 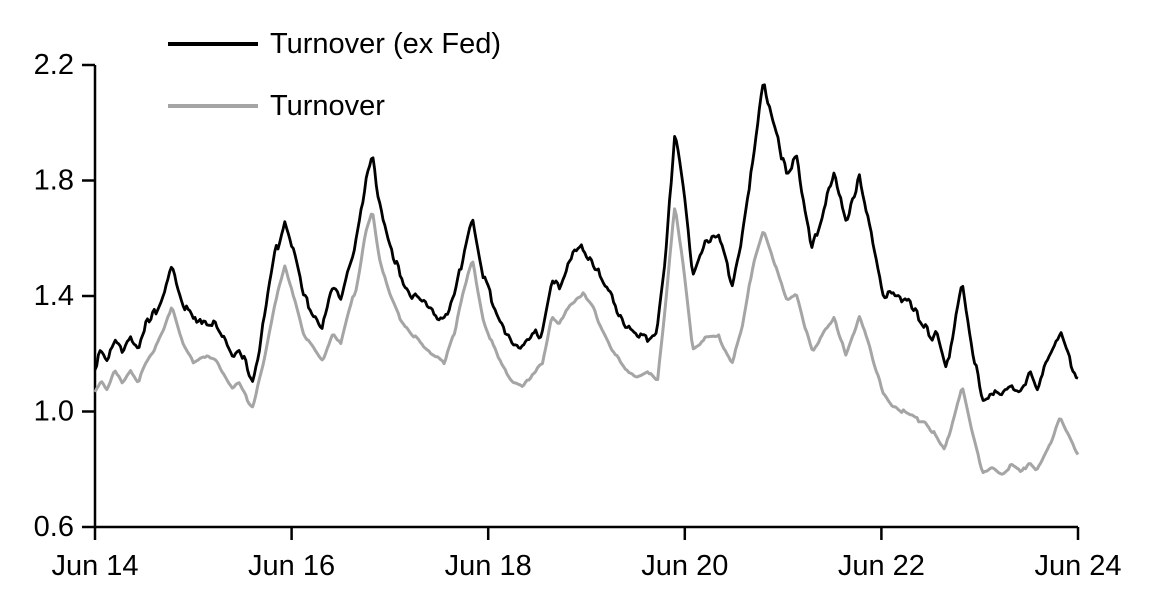 What do you see at coordinates (54, 181) in the screenshot?
I see `y-tick-label: 1.8` at bounding box center [54, 181].